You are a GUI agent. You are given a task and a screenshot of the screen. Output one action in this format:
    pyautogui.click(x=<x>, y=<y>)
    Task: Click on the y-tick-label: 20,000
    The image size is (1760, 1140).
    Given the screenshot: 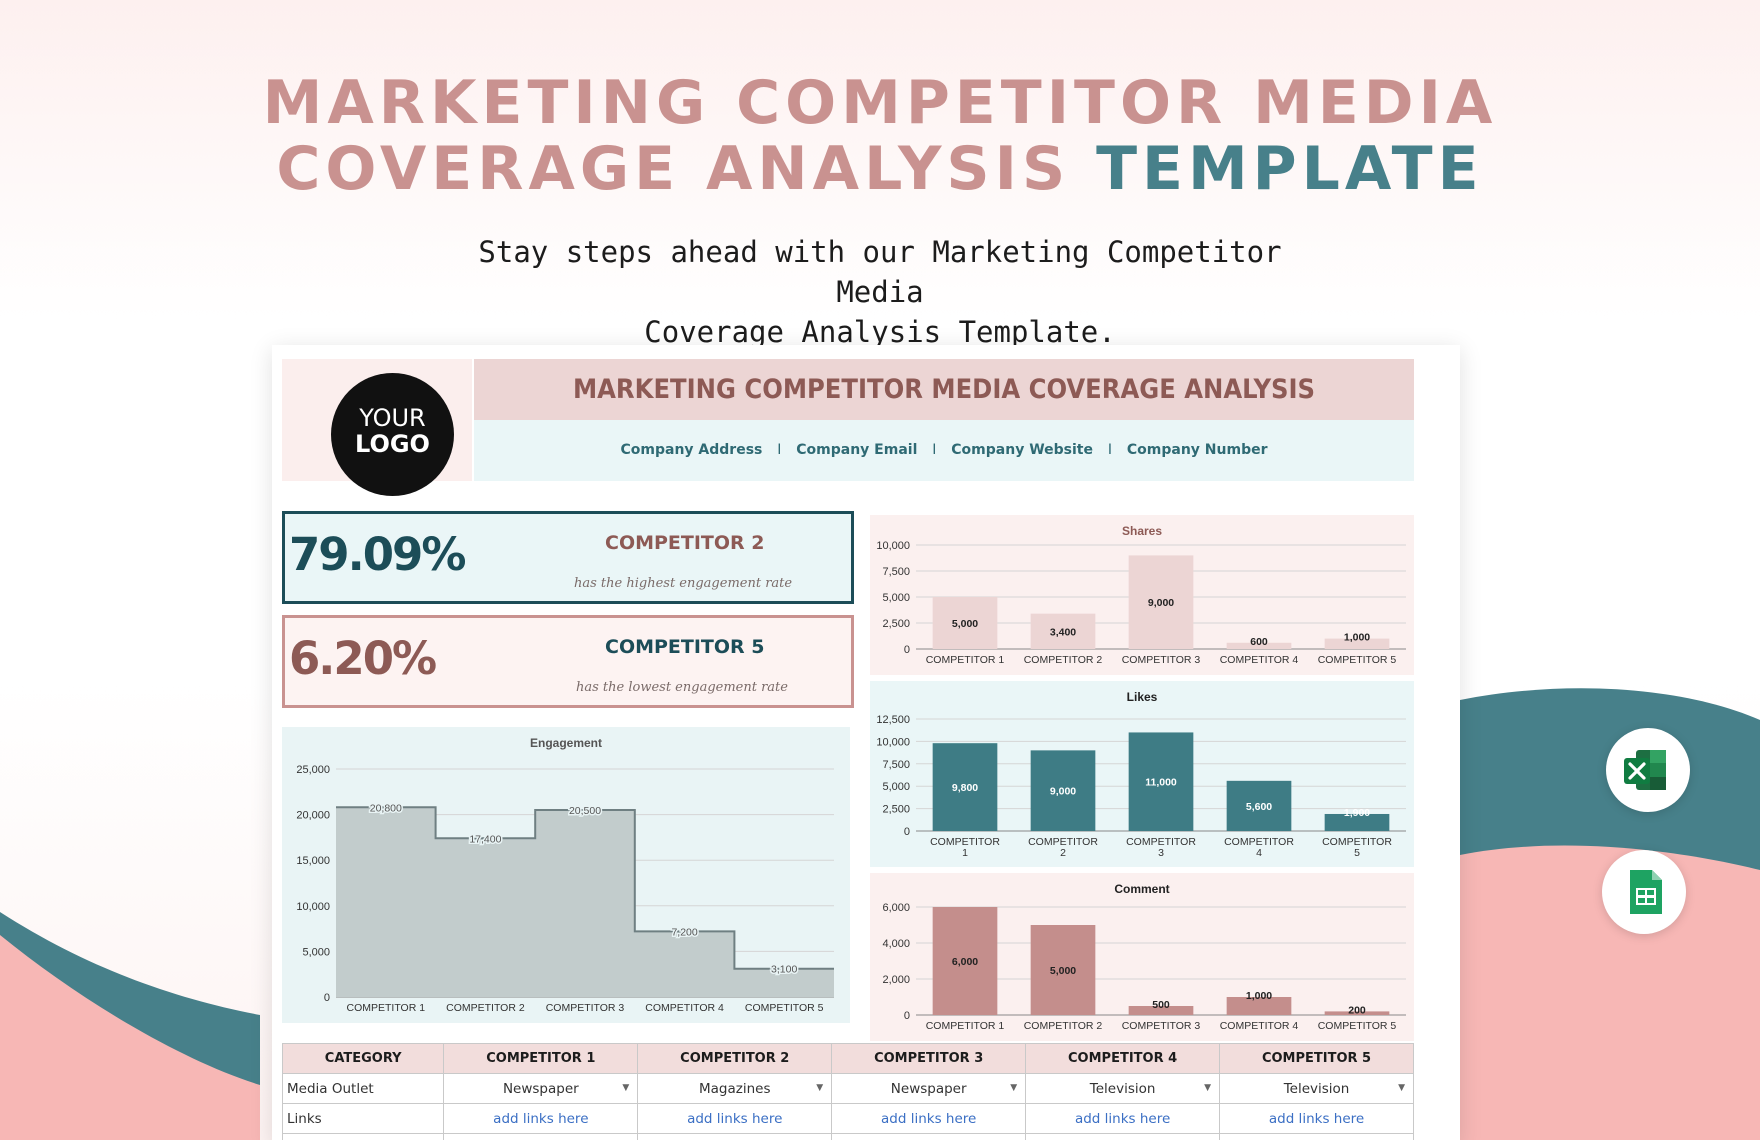 What is the action you would take?
    pyautogui.click(x=313, y=816)
    